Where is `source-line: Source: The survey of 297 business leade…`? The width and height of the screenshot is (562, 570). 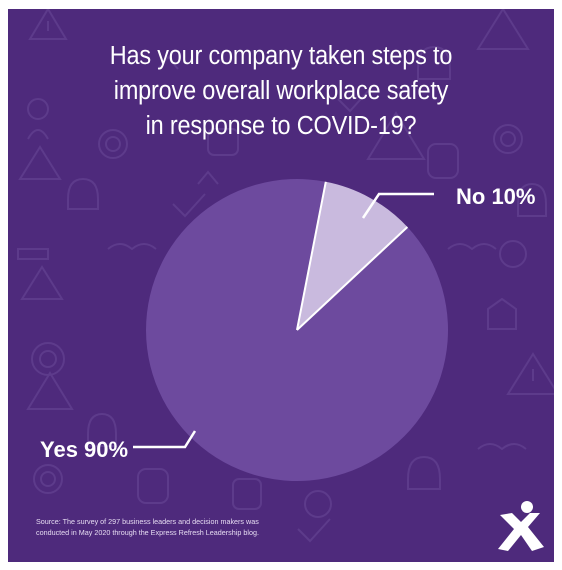 source-line: Source: The survey of 297 business leade… is located at coordinates (147, 521).